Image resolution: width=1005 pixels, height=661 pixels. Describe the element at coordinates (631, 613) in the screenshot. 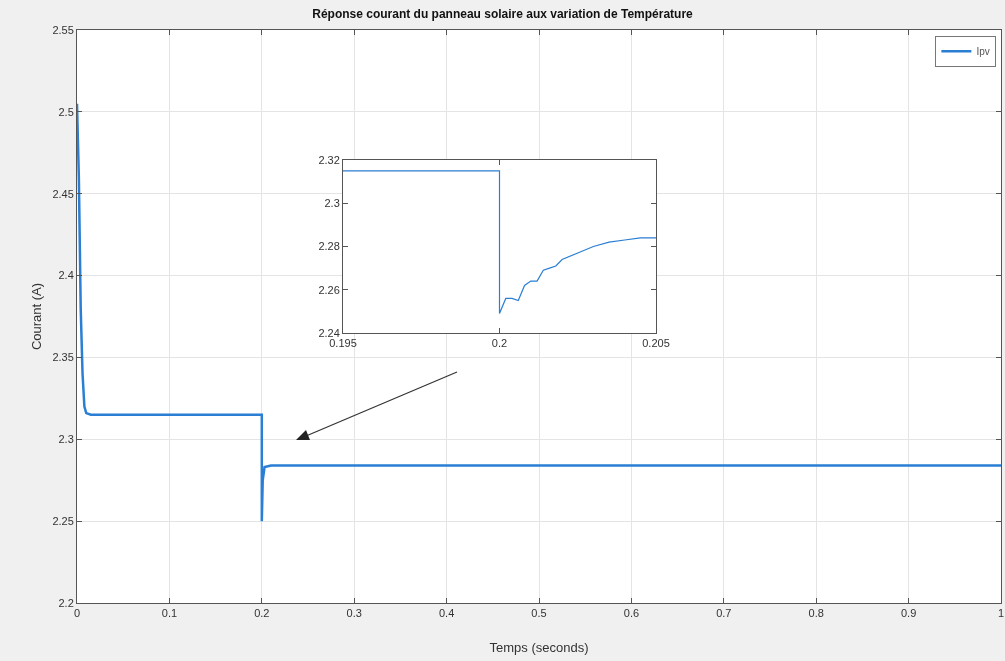

I see `x-tick-label: 0.6` at that location.